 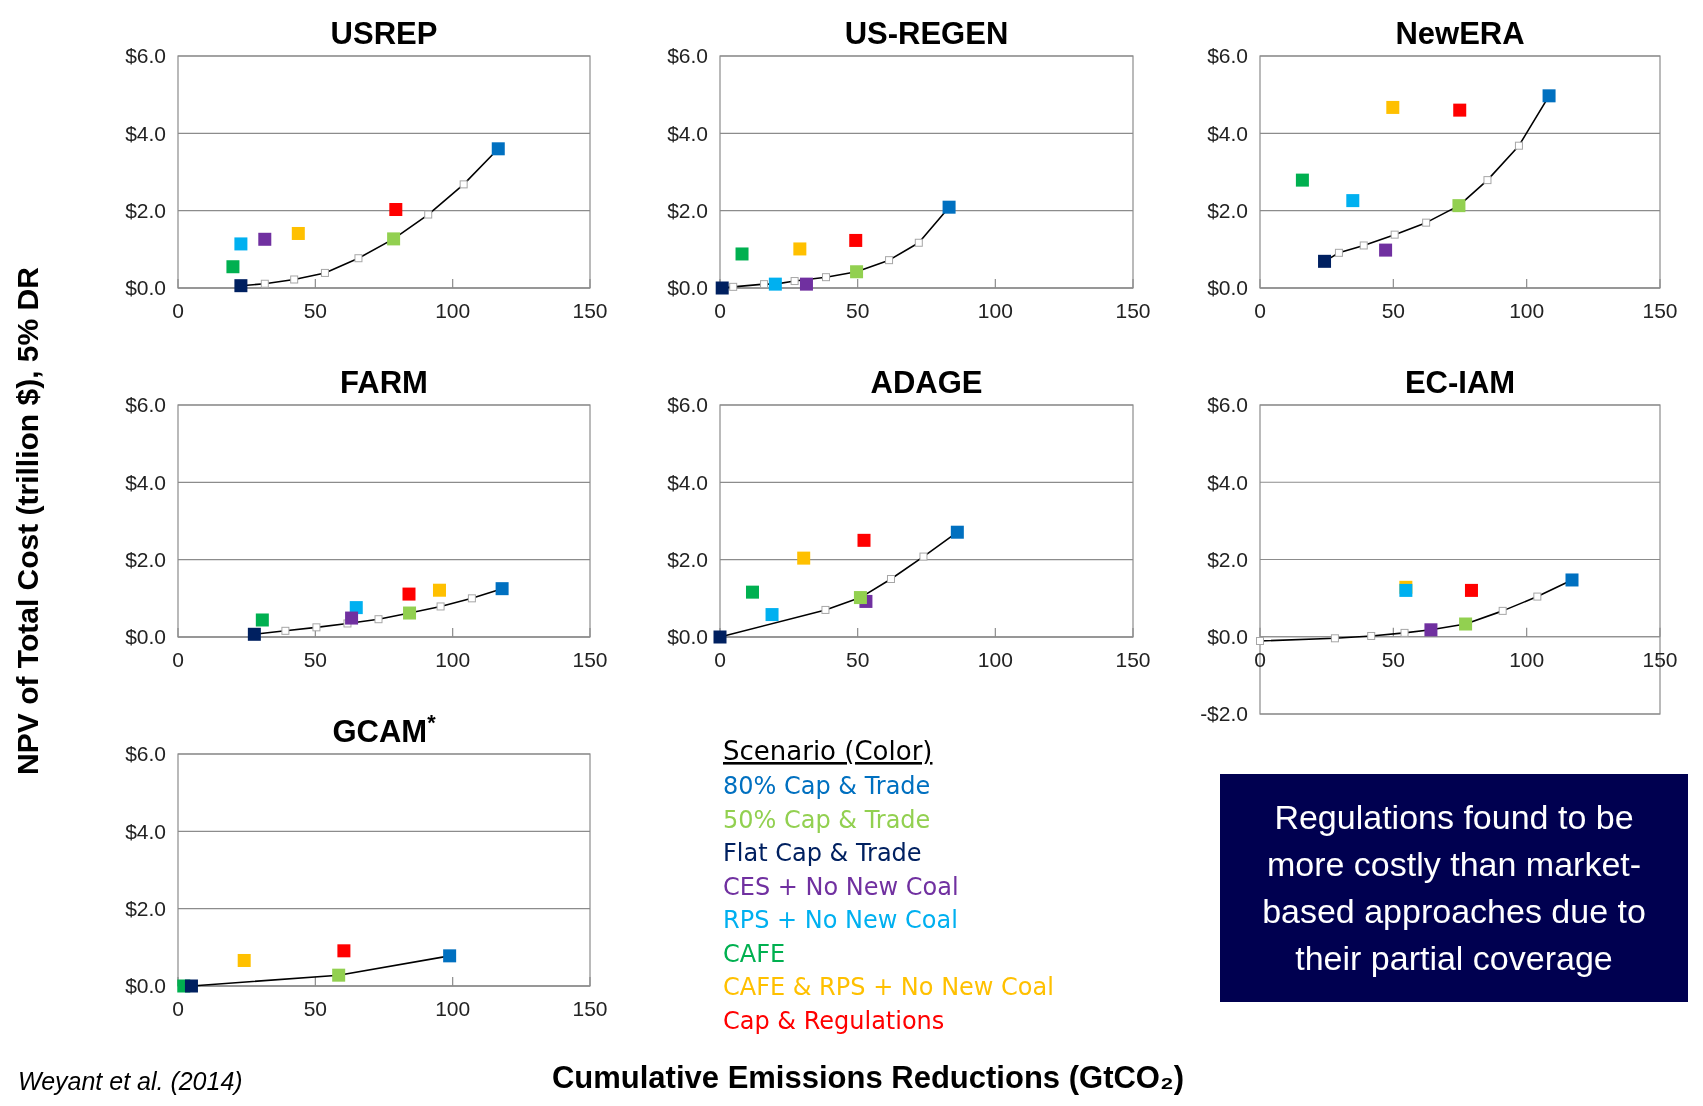 I want to click on text: 50% Cap & Trade, so click(x=827, y=819).